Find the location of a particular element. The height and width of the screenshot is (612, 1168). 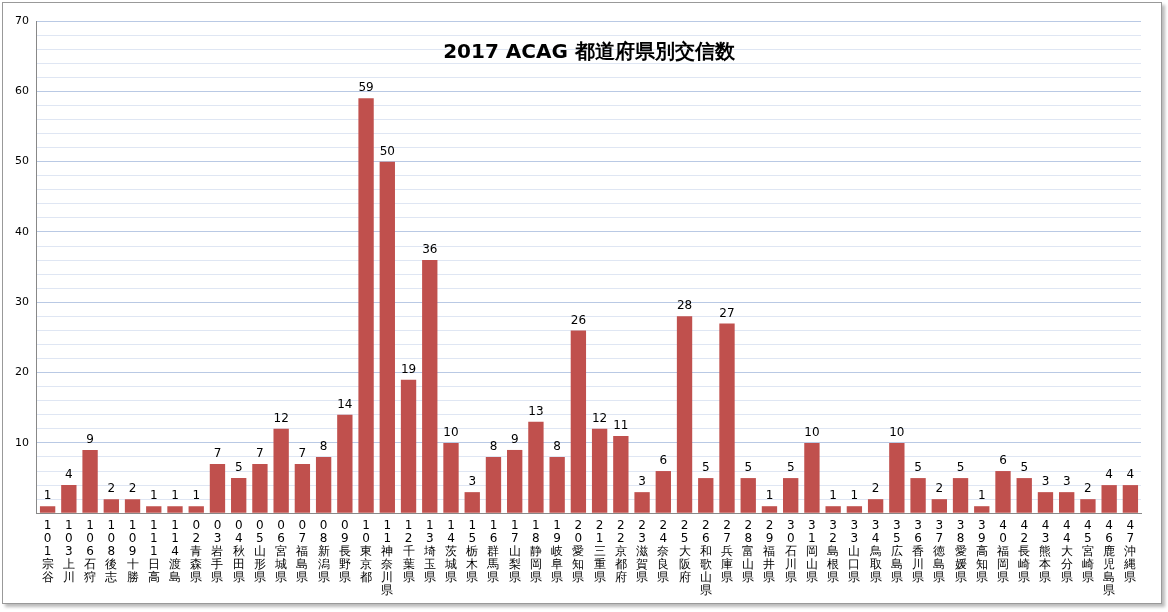

y-tick-label: 40 is located at coordinates (22, 231).